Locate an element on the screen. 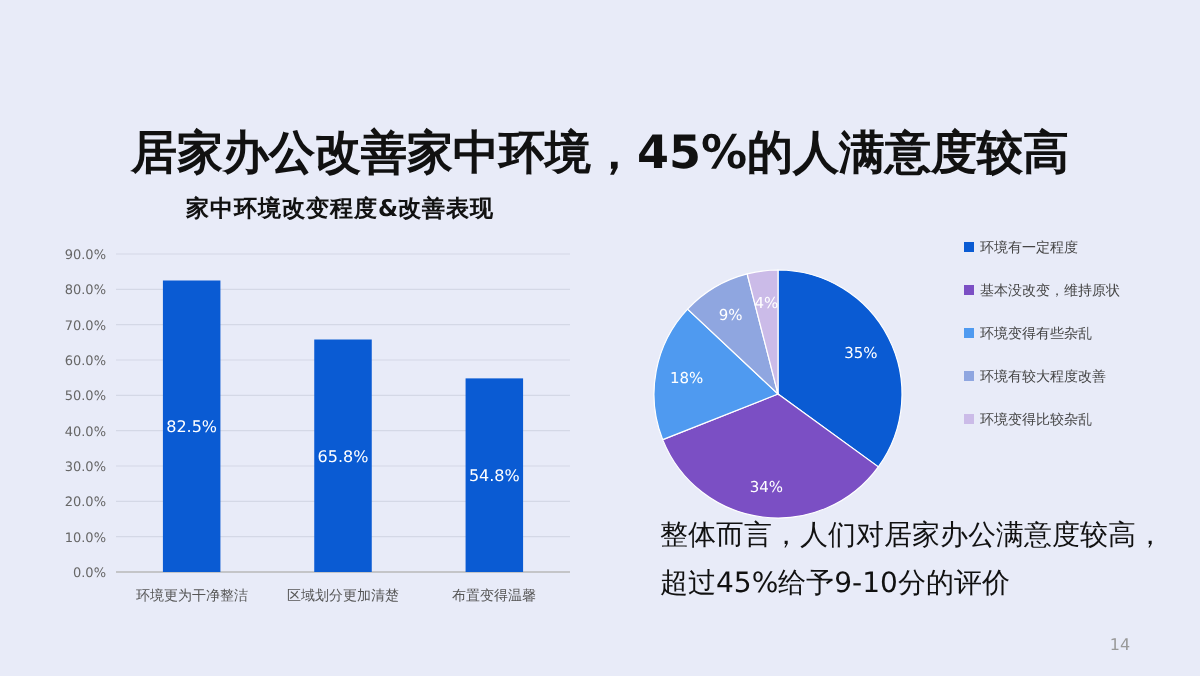 The image size is (1200, 676). text: 整体而言，人们对居家办公满意度较高， is located at coordinates (912, 536).